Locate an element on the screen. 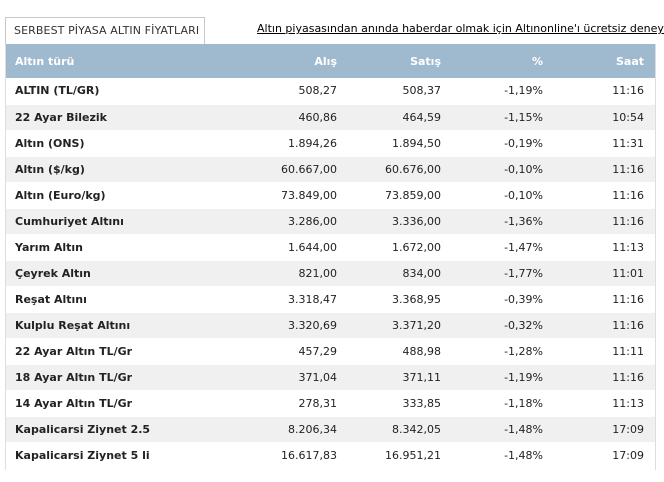 The image size is (664, 482). column-header-percent: % is located at coordinates (537, 61).